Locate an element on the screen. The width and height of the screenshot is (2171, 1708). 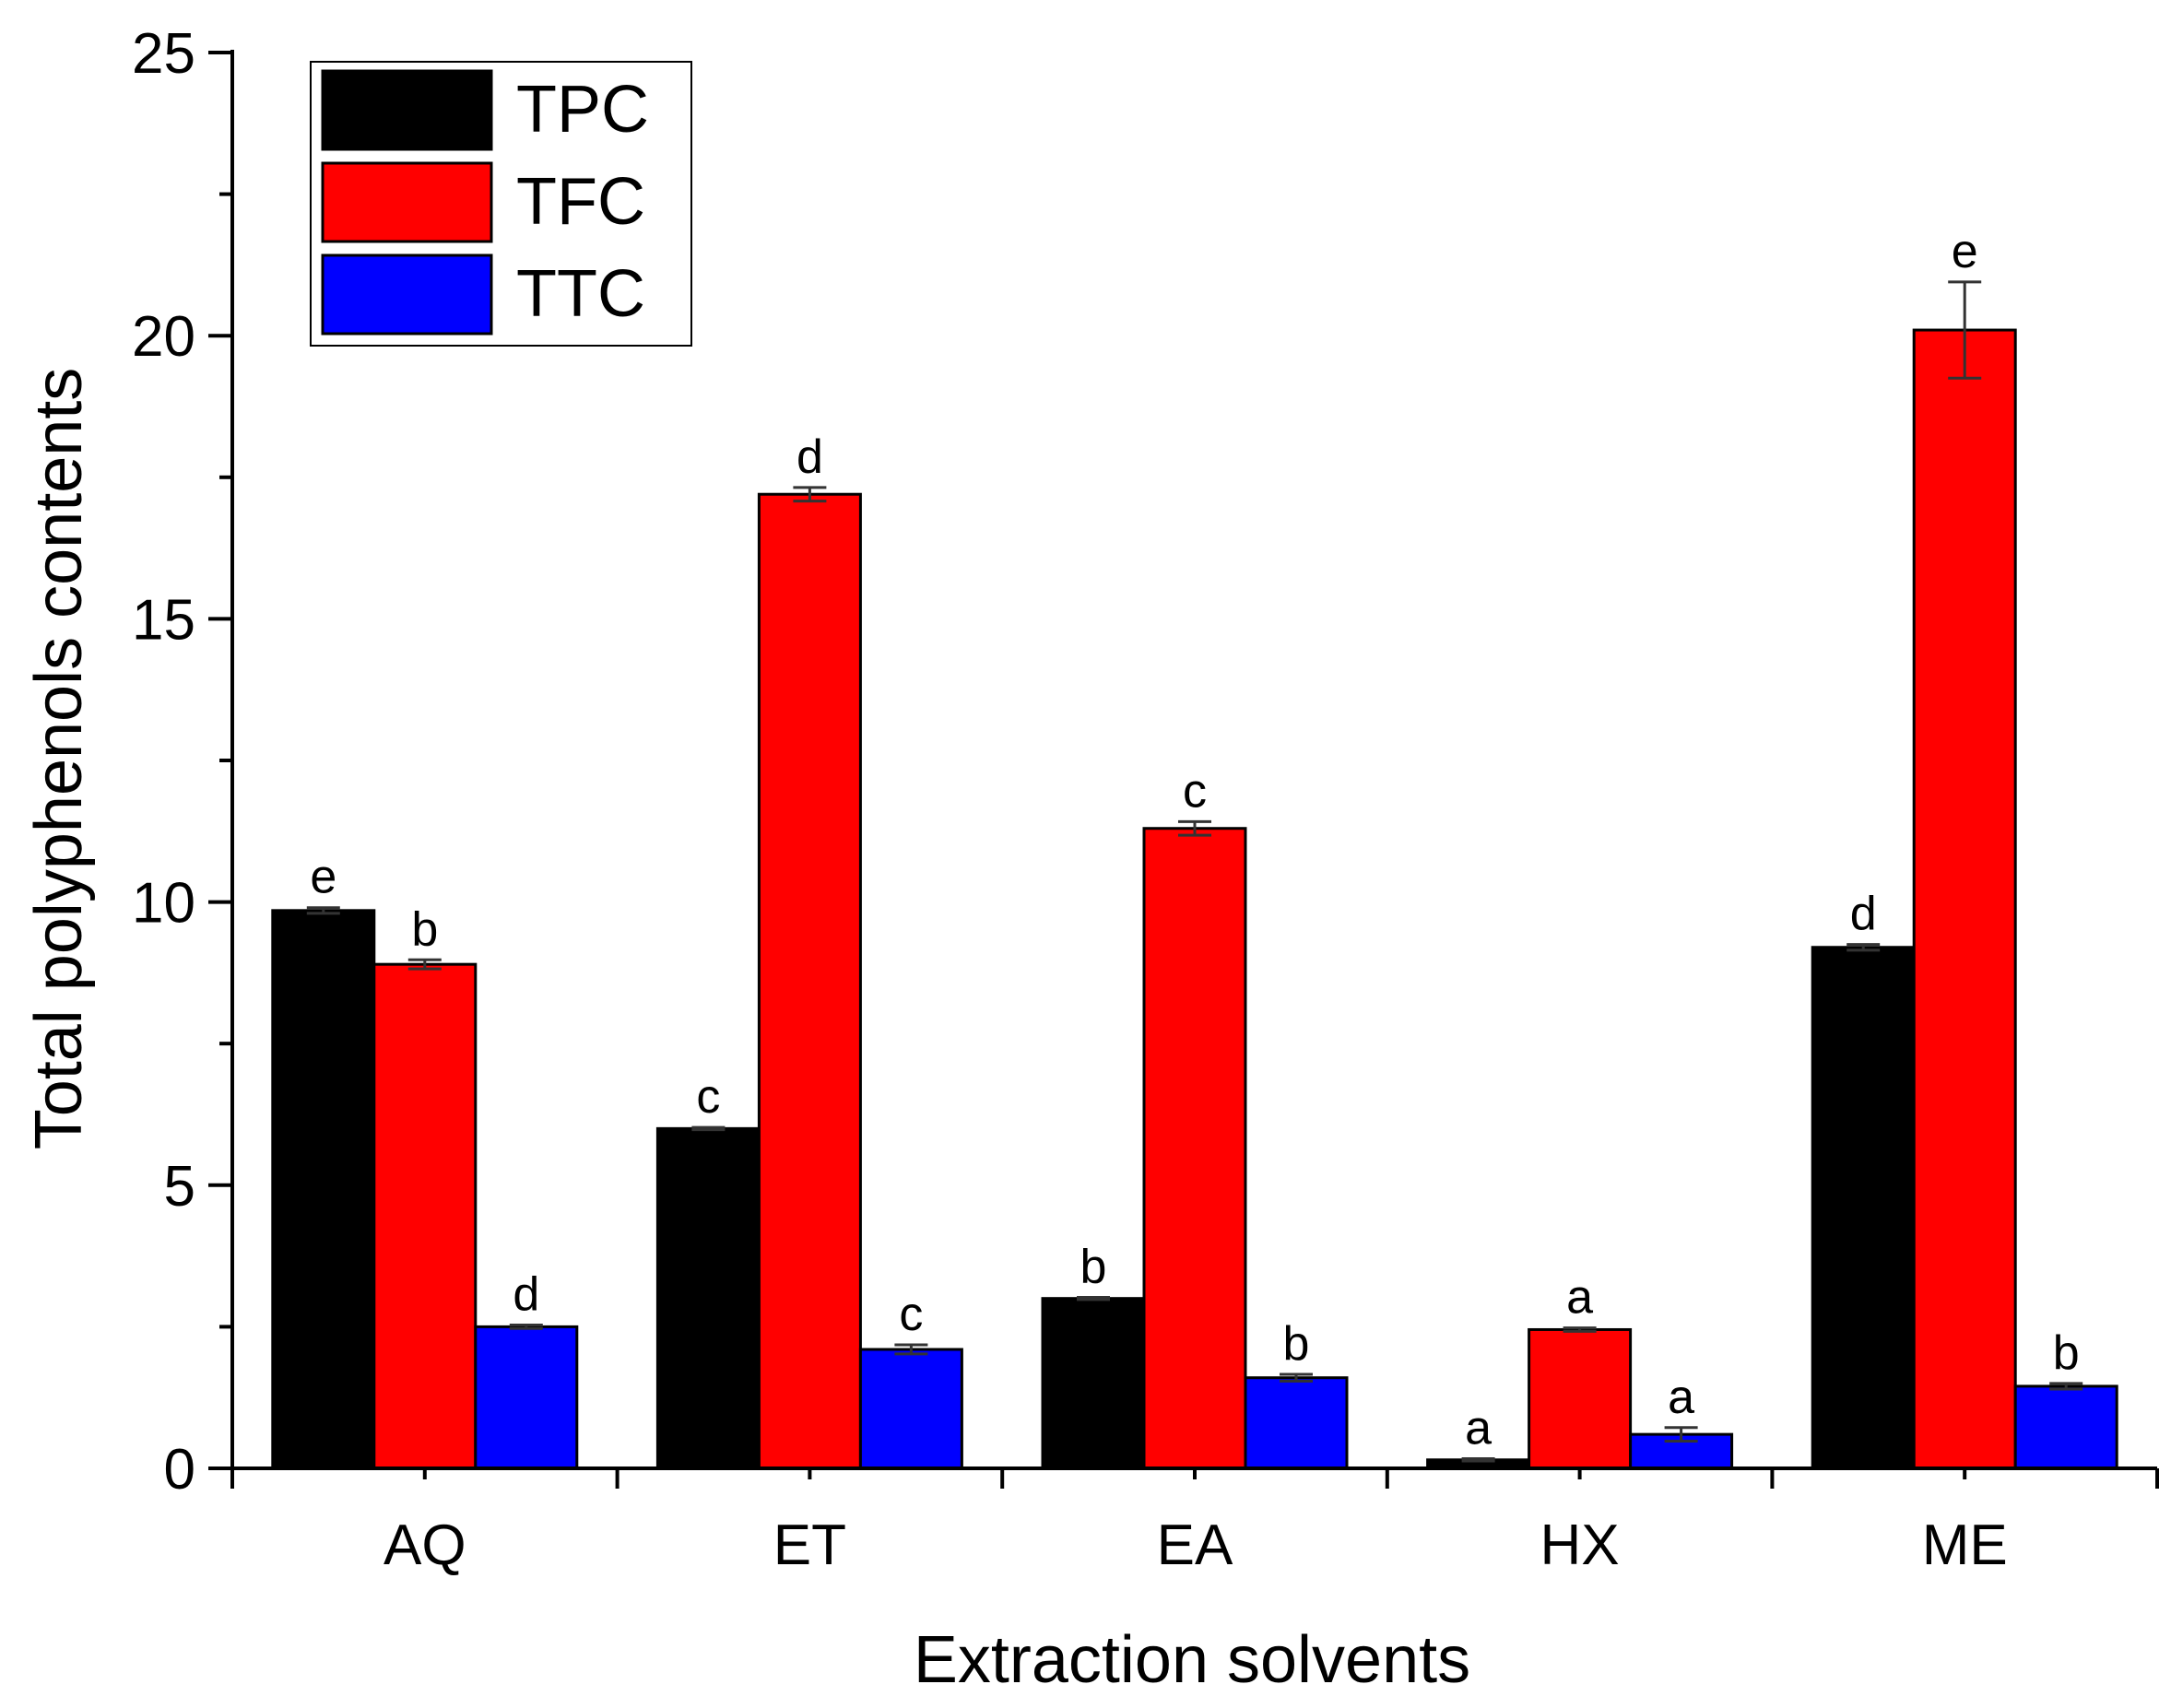
x-tick-label: EA is located at coordinates (1195, 1545).